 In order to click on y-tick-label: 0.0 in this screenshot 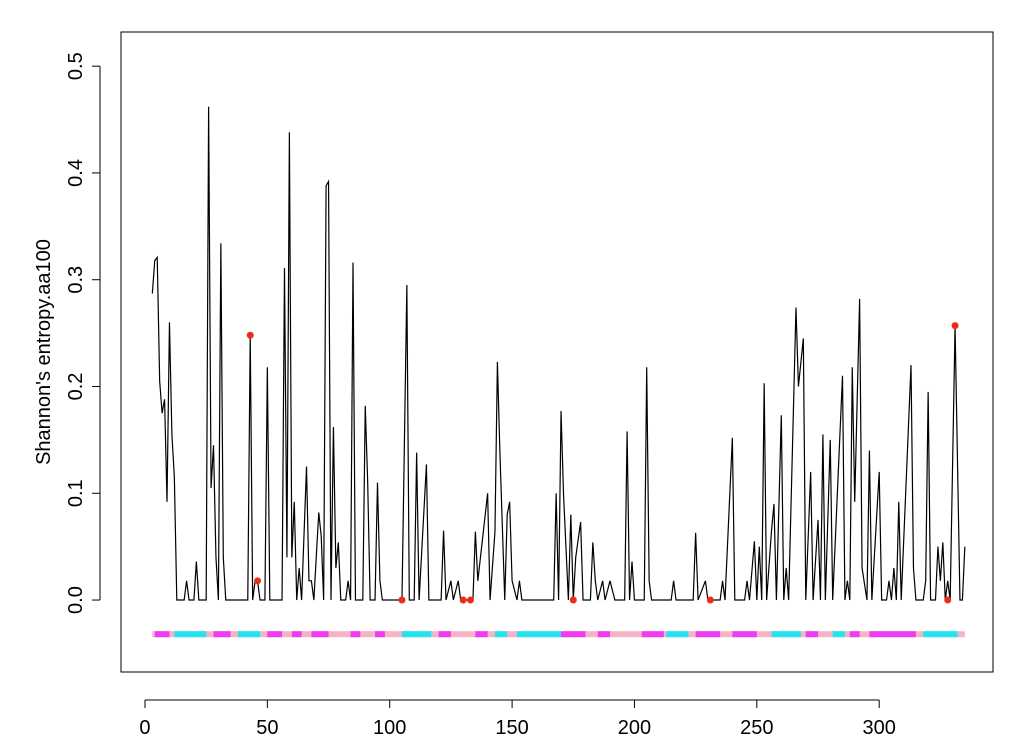, I will do `click(76, 600)`.